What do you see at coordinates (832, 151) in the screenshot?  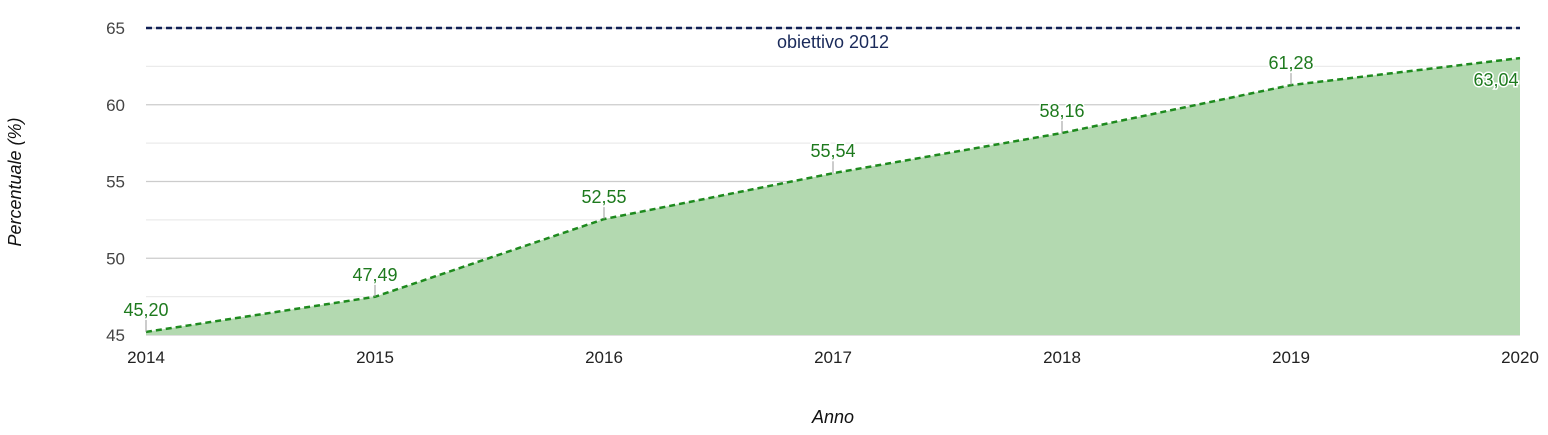 I see `data-label: 55,54` at bounding box center [832, 151].